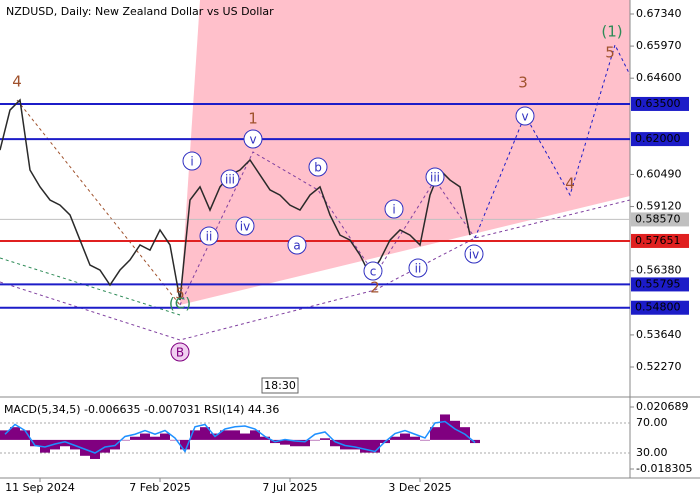 The image size is (700, 500). What do you see at coordinates (40, 487) in the screenshot?
I see `x-tick-label: 11 Sep 2024` at bounding box center [40, 487].